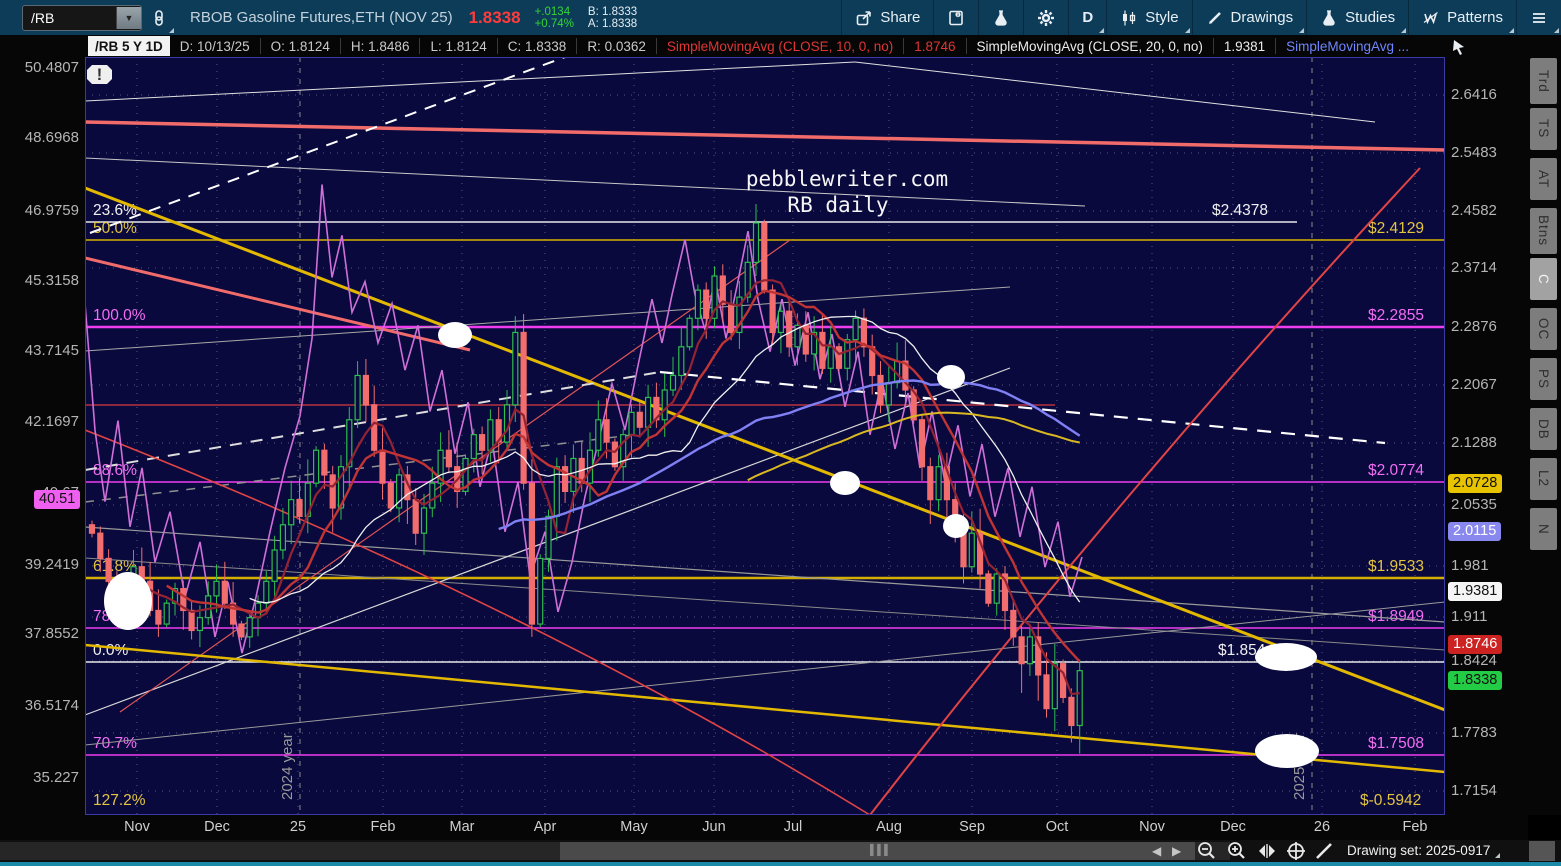 This screenshot has width=1561, height=866. What do you see at coordinates (538, 46) in the screenshot?
I see `ohlc-close: C: 1.8338` at bounding box center [538, 46].